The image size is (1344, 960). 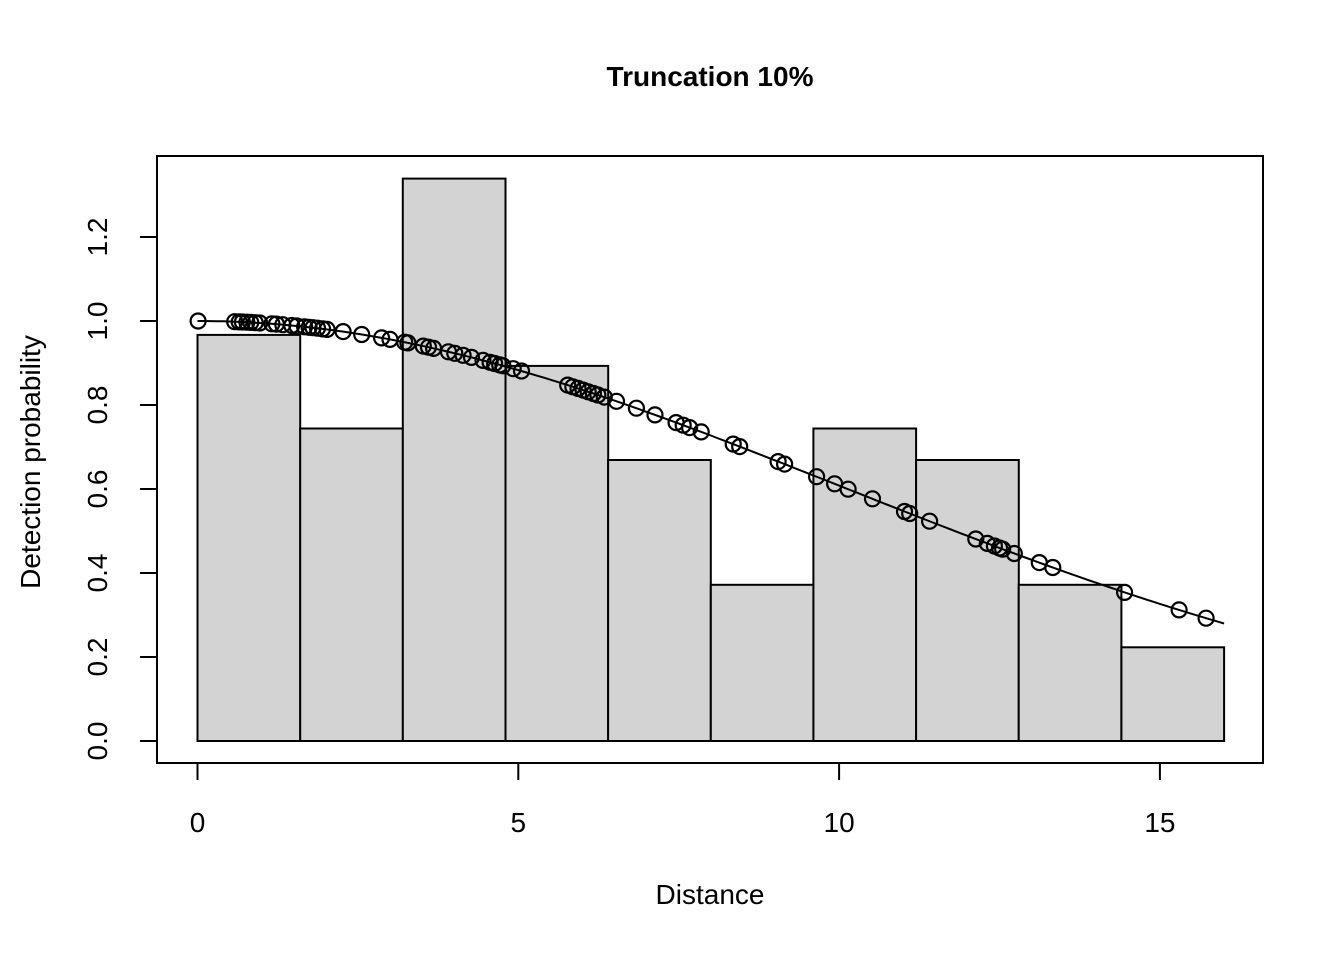 What do you see at coordinates (97, 405) in the screenshot?
I see `y-tick-label: 0.8` at bounding box center [97, 405].